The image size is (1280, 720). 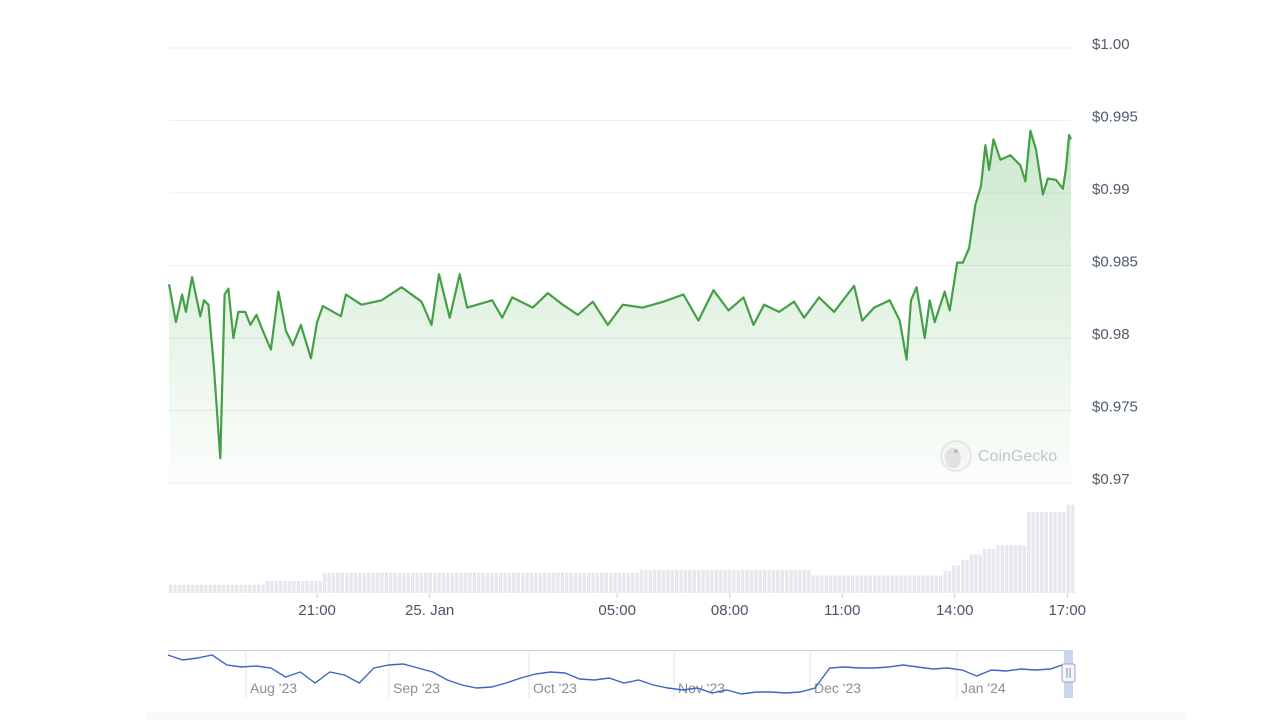 I want to click on x-tick-label: 11:00, so click(x=842, y=610).